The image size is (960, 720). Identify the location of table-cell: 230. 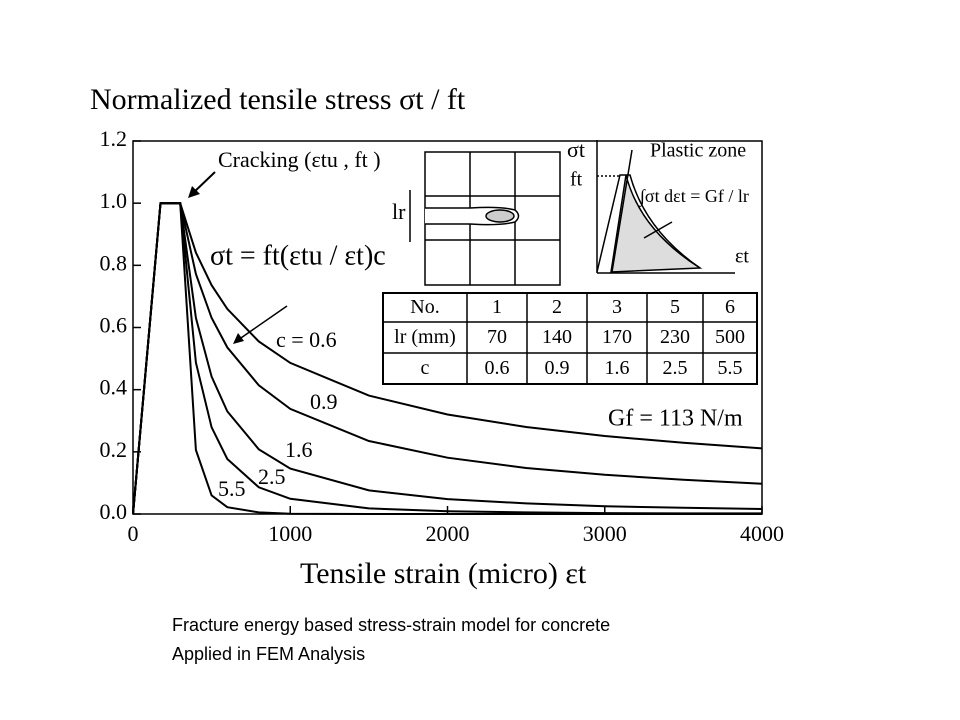
(675, 337).